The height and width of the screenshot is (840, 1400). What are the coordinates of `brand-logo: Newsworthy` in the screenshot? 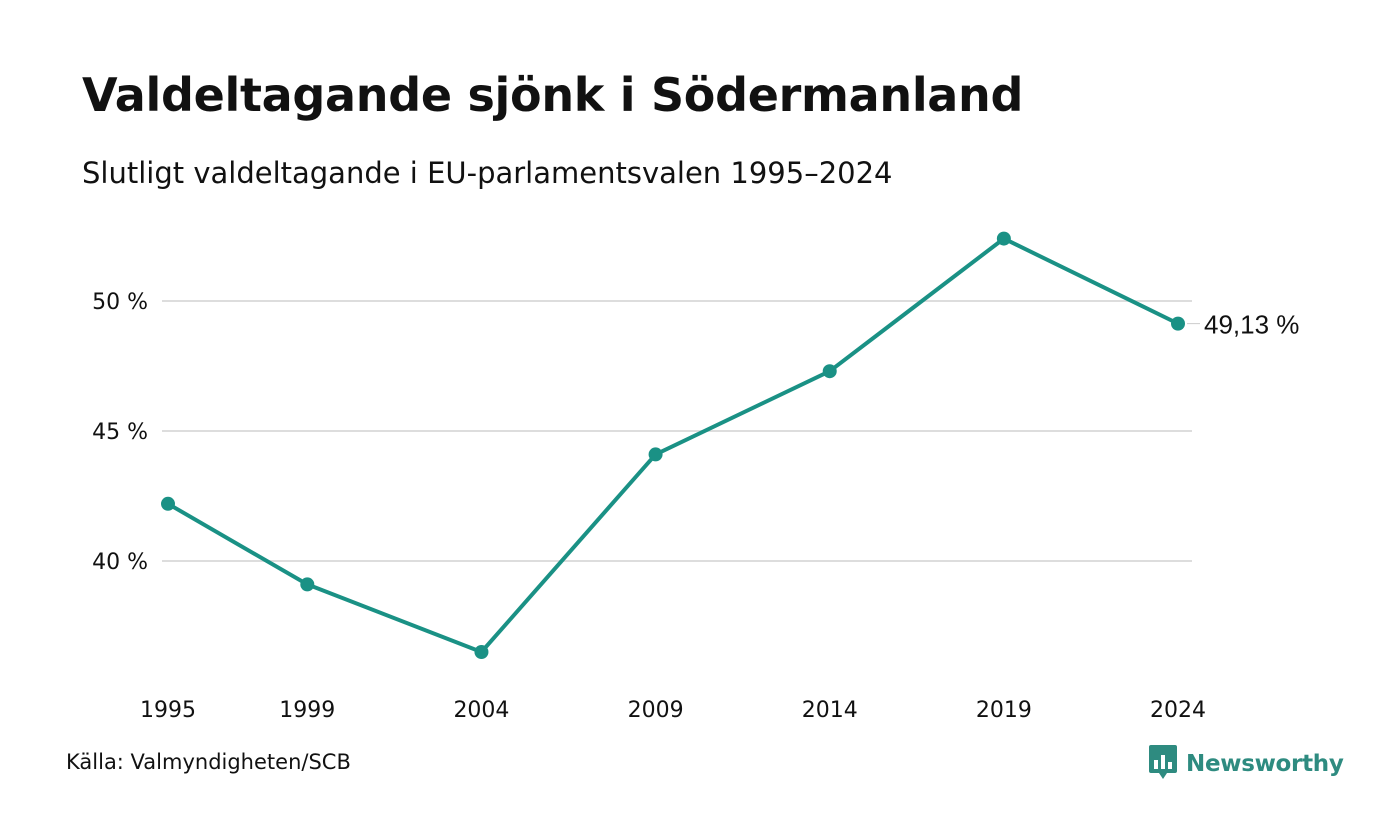 It's located at (1246, 764).